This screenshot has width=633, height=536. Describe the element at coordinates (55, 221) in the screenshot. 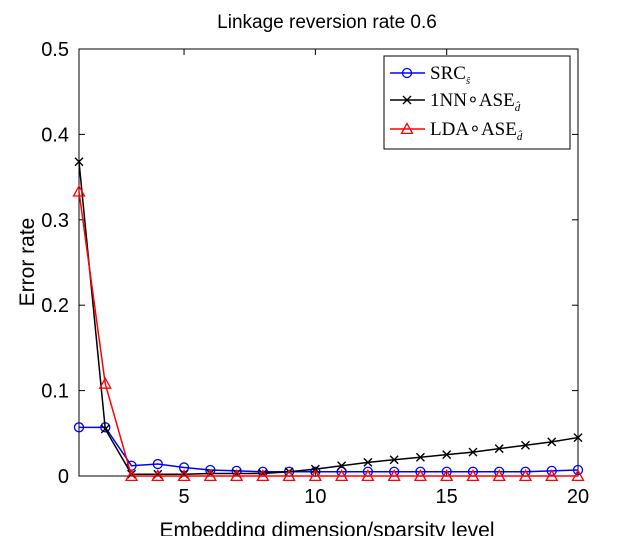

I see `y-tick-label: 0.3` at that location.